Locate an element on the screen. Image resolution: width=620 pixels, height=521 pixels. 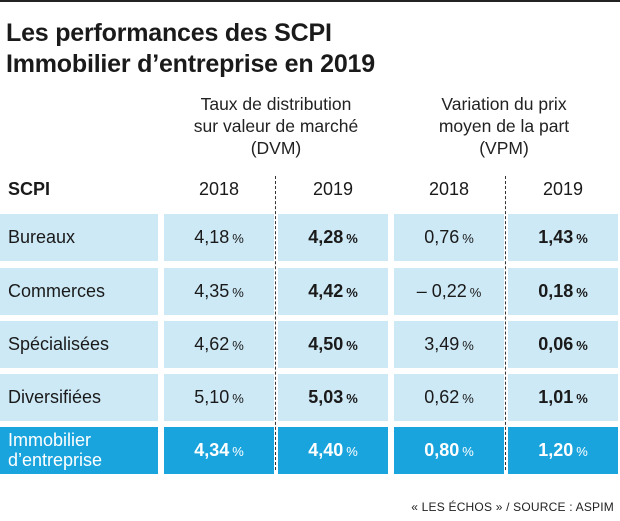
value: 4,28 is located at coordinates (326, 237).